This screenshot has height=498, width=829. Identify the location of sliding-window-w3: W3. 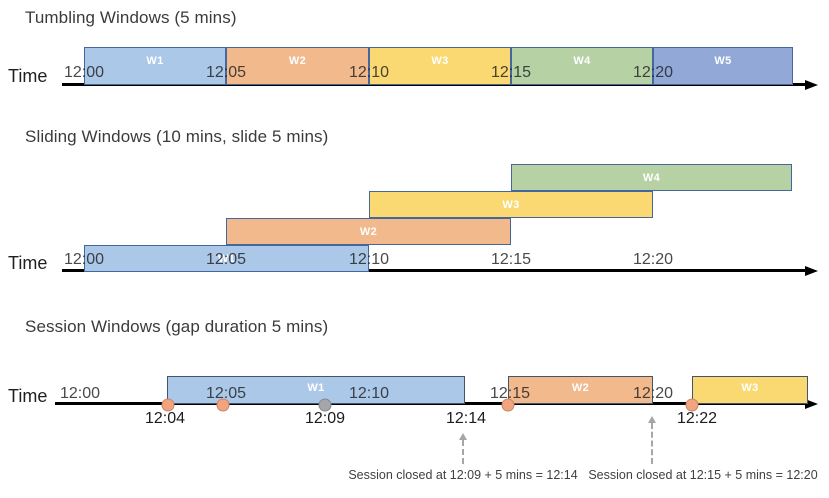
(511, 204).